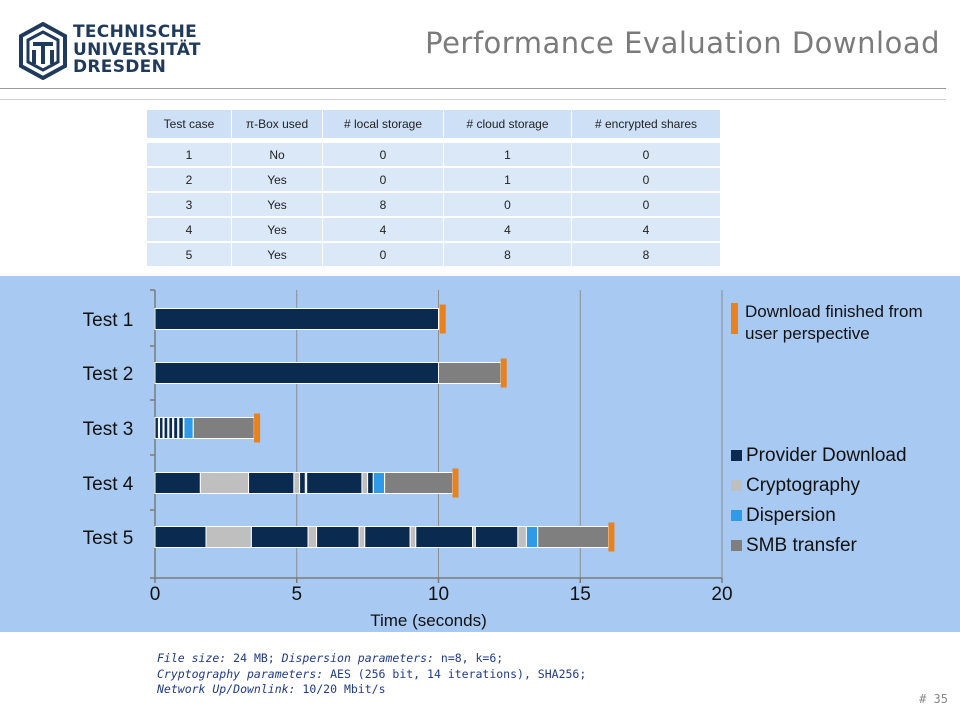  I want to click on category-label: Test 1, so click(108, 320).